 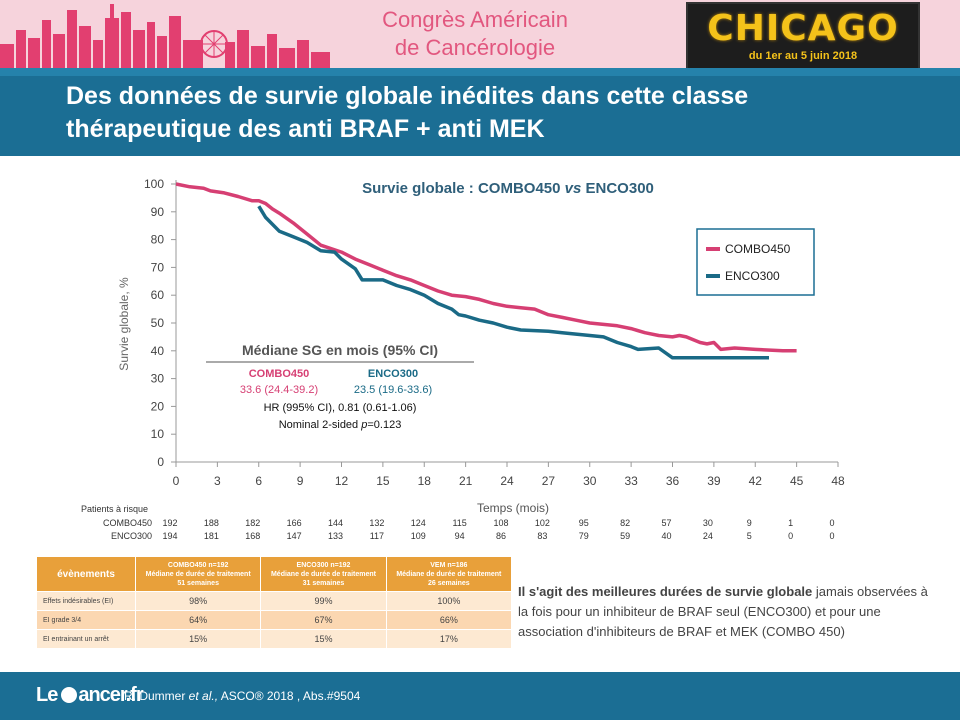 What do you see at coordinates (86, 620) in the screenshot?
I see `row-label: EI grade 3/4` at bounding box center [86, 620].